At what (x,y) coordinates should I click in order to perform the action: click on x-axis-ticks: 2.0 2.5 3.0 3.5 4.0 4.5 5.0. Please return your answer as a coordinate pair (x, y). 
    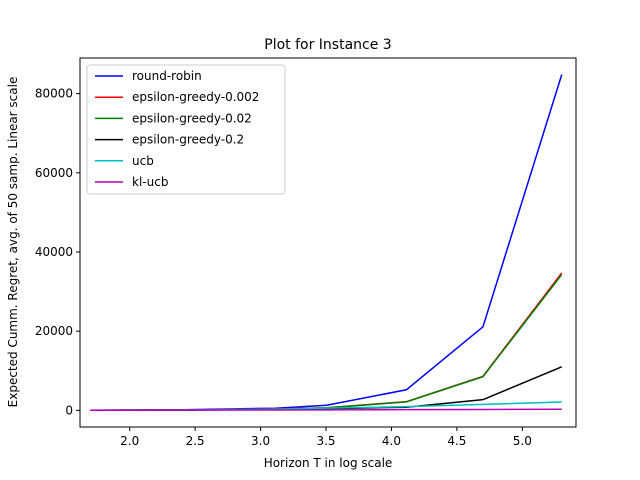
    Looking at the image, I should click on (326, 437).